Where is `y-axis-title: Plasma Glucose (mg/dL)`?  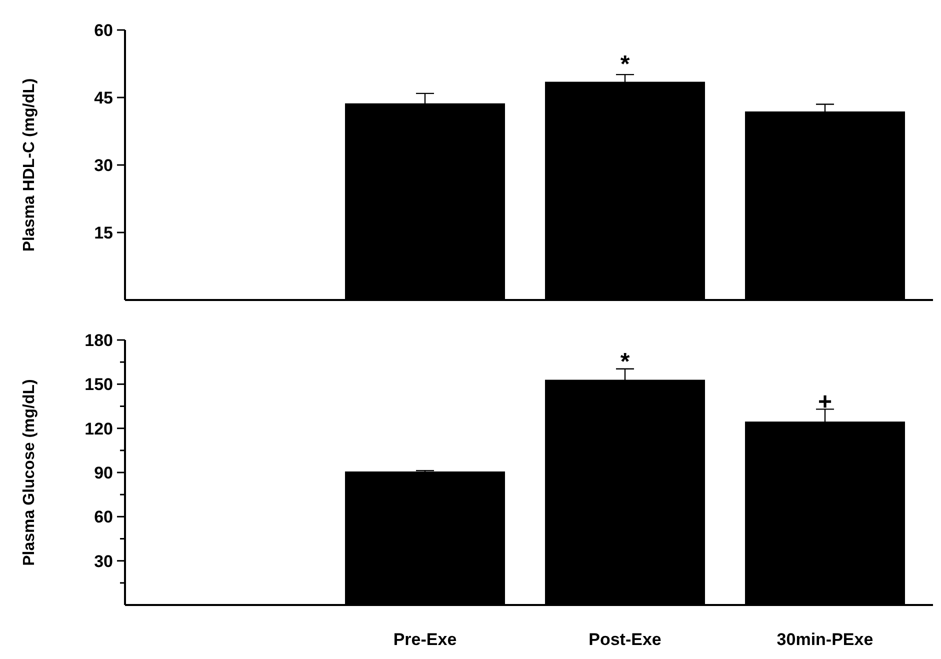 y-axis-title: Plasma Glucose (mg/dL) is located at coordinates (29, 472).